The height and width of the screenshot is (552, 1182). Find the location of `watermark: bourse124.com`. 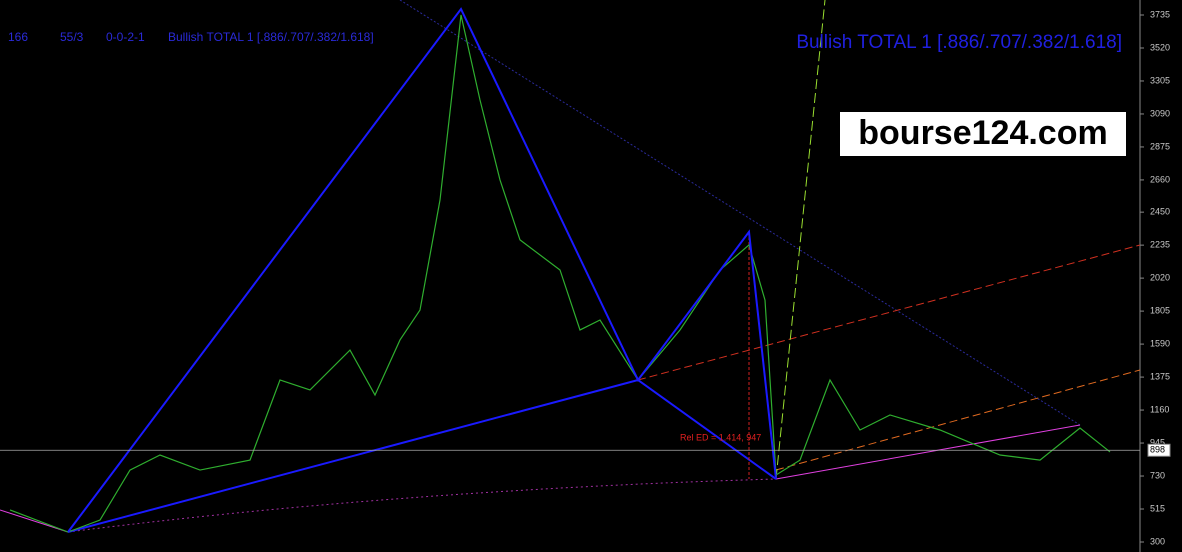

watermark: bourse124.com is located at coordinates (982, 133).